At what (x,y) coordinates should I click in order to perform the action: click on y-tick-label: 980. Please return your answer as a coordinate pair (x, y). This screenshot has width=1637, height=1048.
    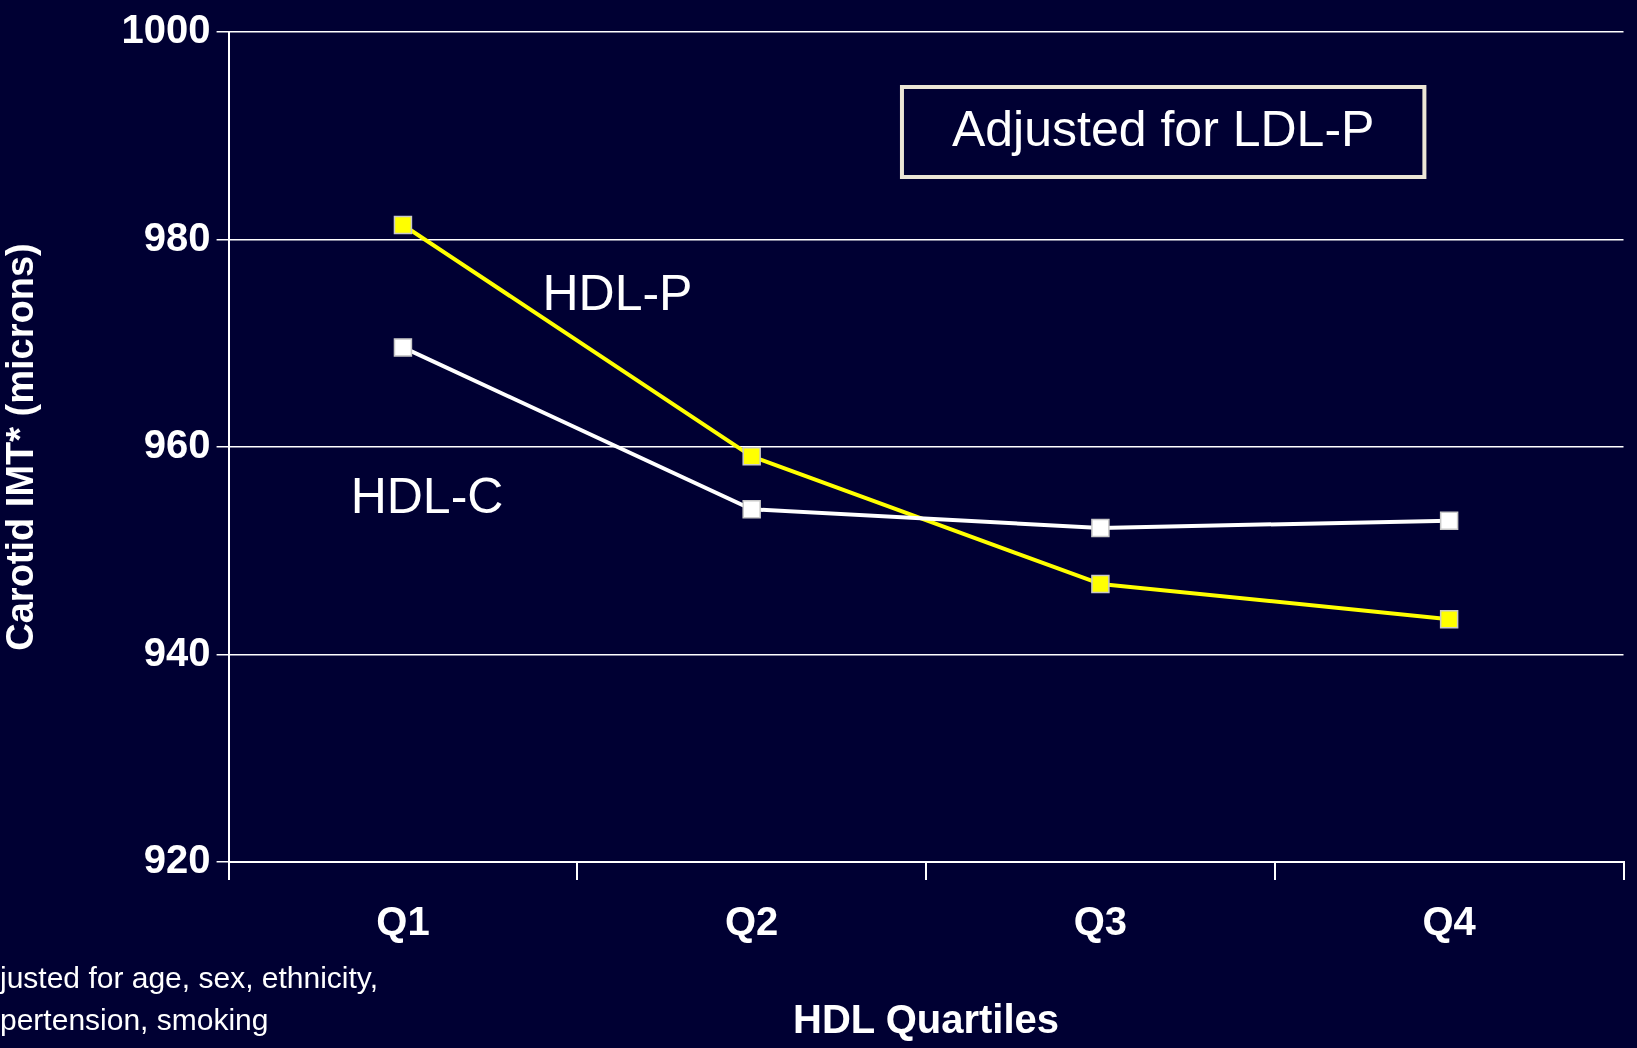
    Looking at the image, I should click on (177, 236).